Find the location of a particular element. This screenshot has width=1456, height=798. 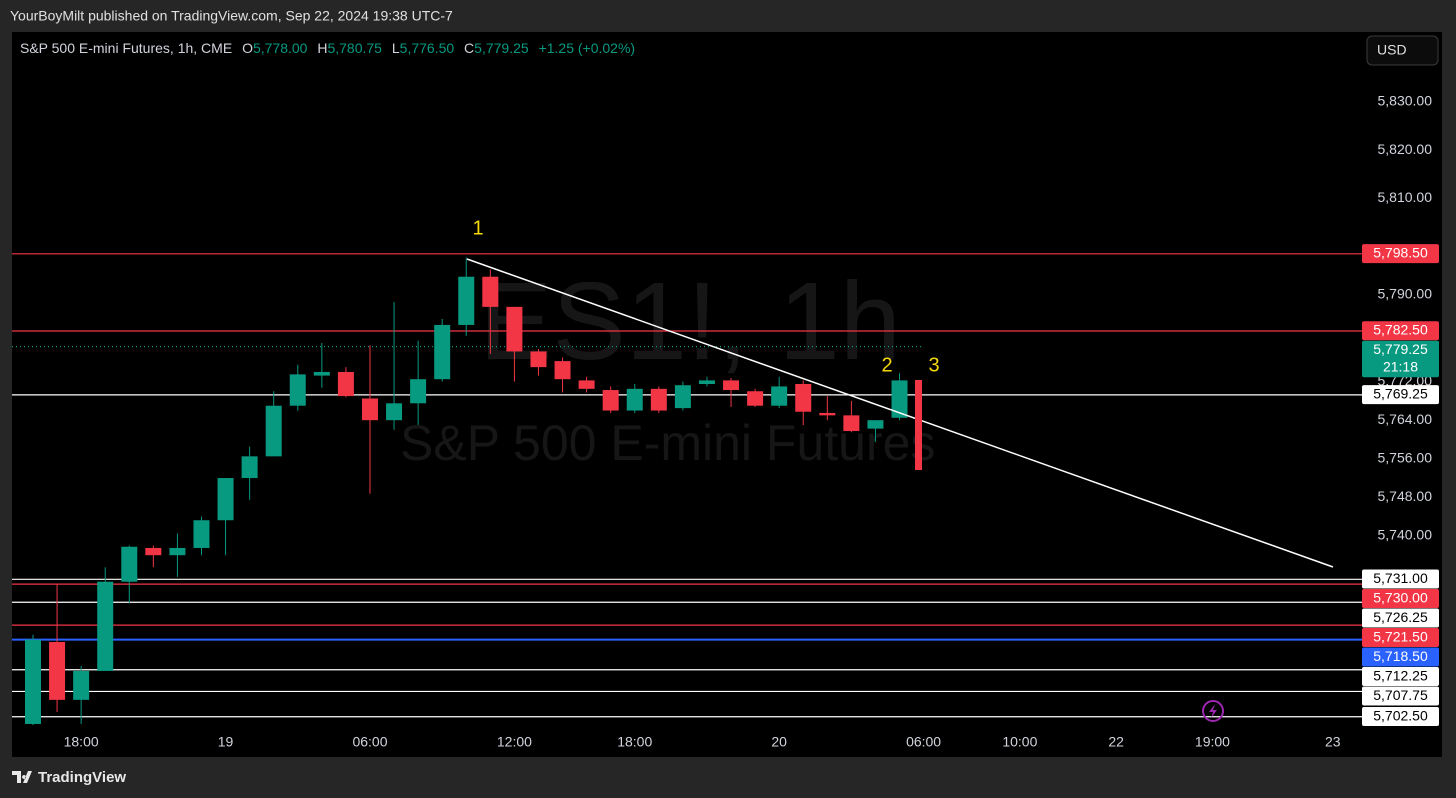

high-value: 5,780.75 is located at coordinates (354, 48).